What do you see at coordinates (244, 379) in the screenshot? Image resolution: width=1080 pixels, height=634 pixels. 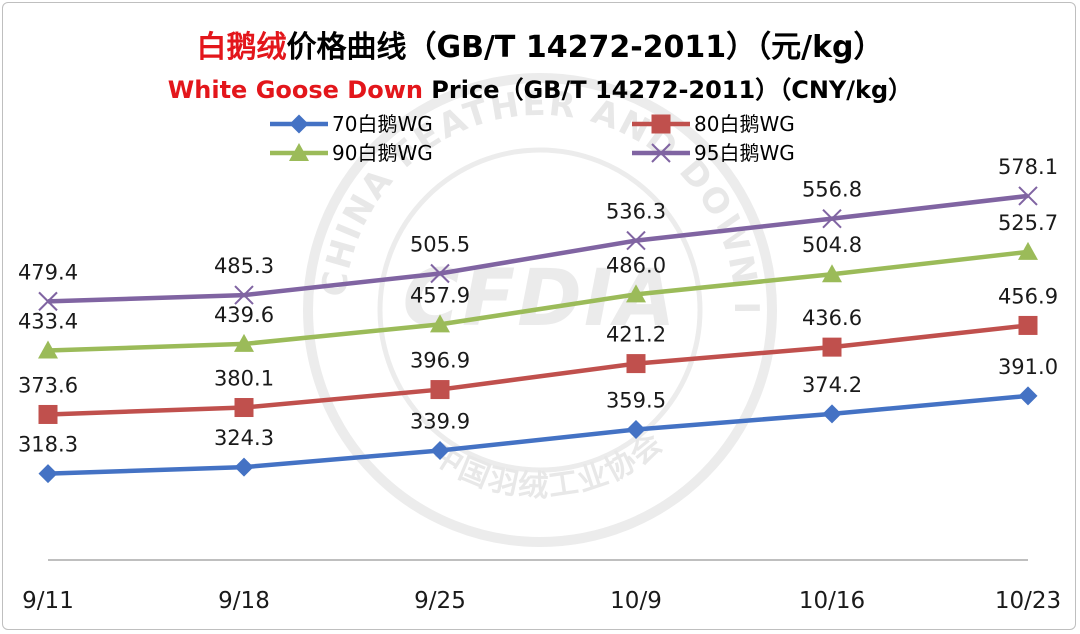 I see `series-1-label-1: 380.1` at bounding box center [244, 379].